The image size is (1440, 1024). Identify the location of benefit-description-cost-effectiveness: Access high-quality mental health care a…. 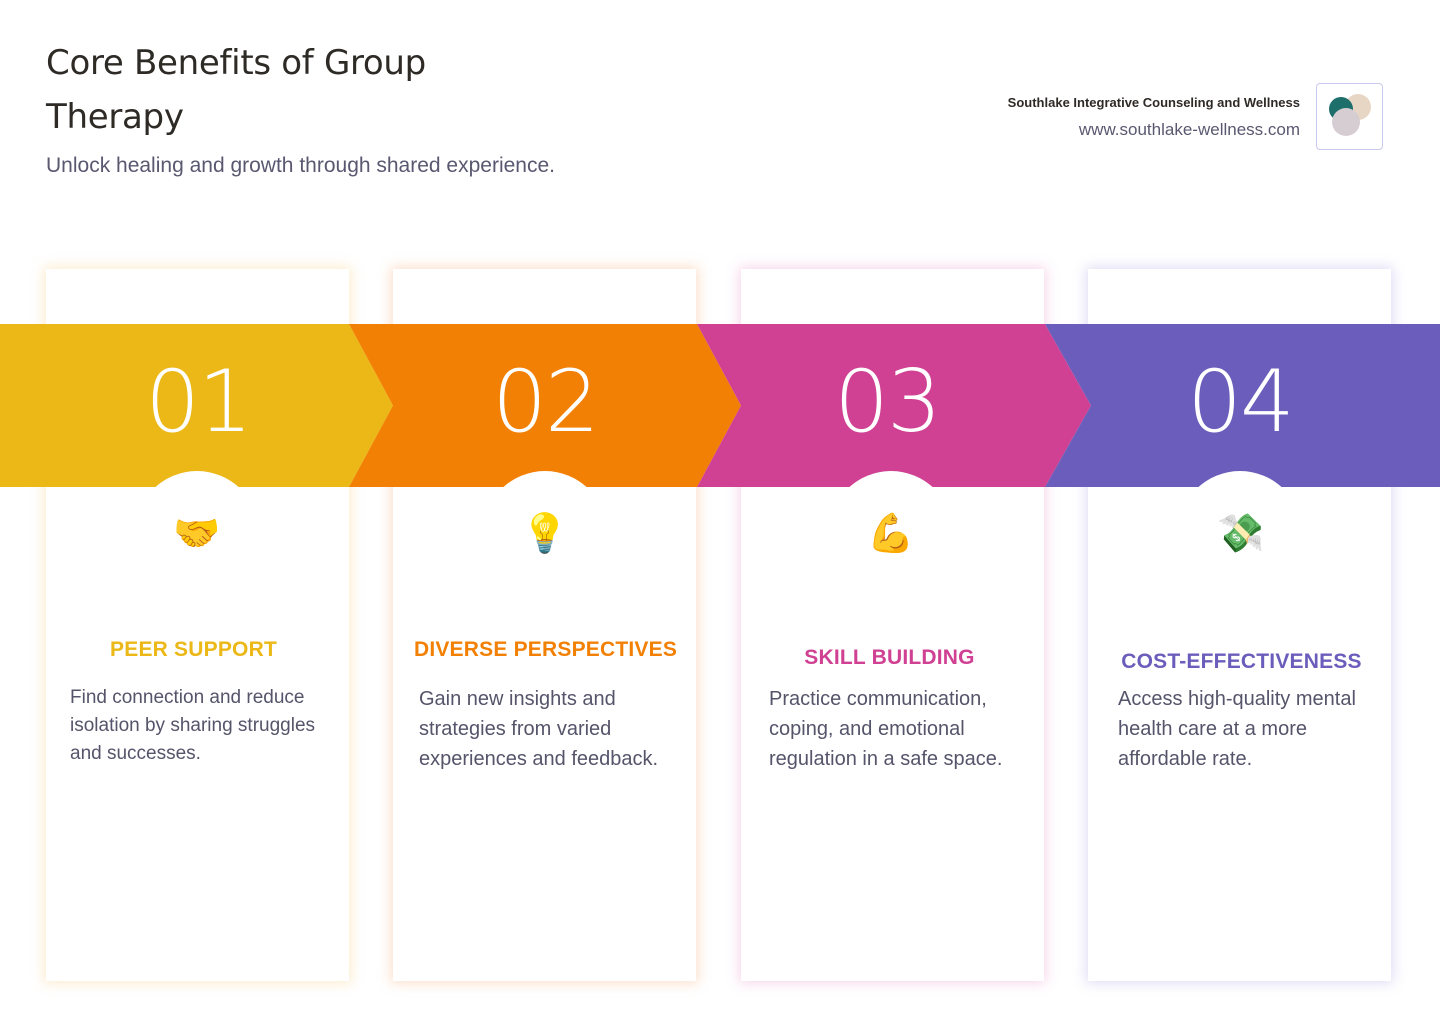
(1237, 729).